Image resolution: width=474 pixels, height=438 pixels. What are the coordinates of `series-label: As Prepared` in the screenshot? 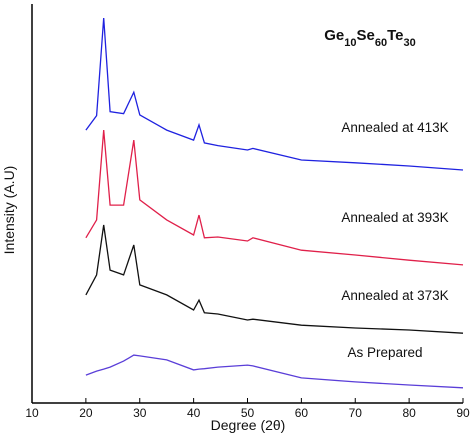 It's located at (384, 352).